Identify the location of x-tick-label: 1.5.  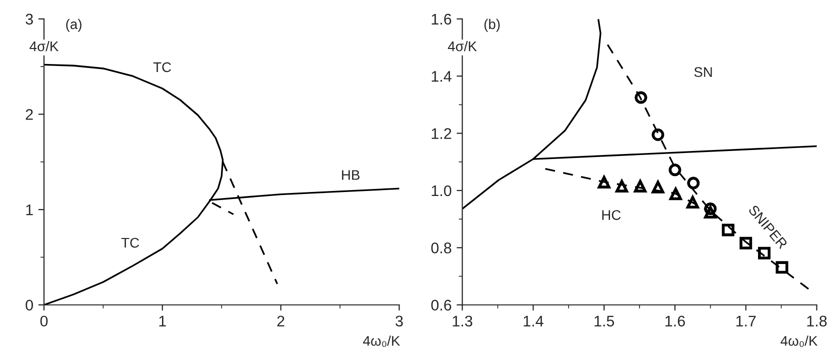
(604, 321).